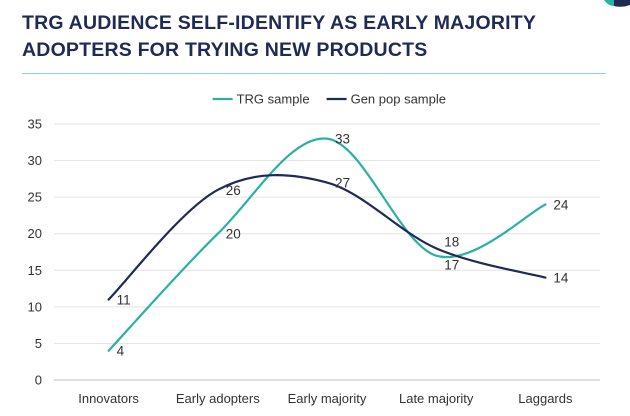  I want to click on y-tick-label: 25, so click(35, 197).